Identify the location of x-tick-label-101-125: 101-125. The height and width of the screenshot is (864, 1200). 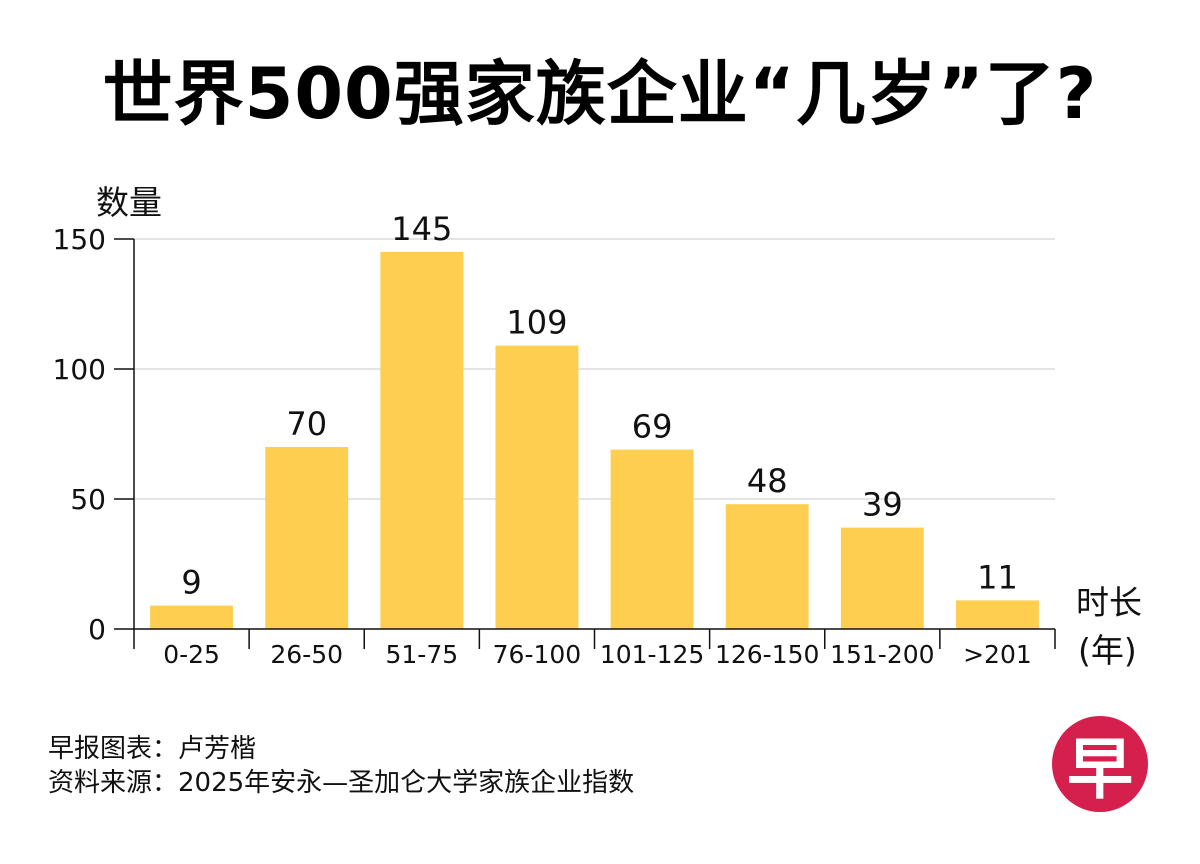
(652, 654).